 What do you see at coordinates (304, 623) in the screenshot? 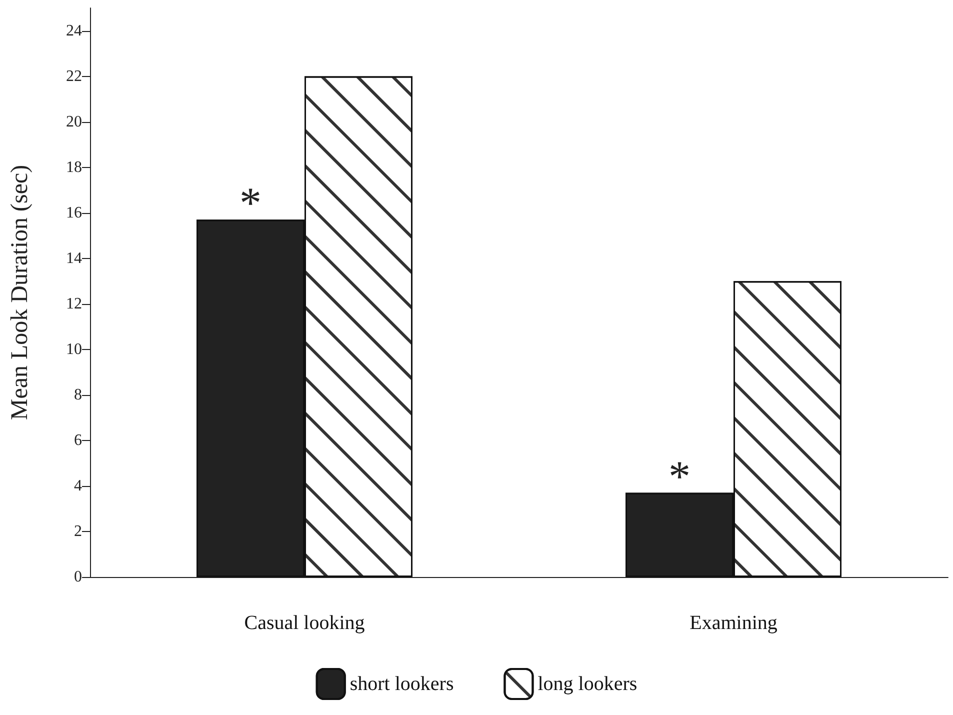
I see `x-tick-label: Casual looking` at bounding box center [304, 623].